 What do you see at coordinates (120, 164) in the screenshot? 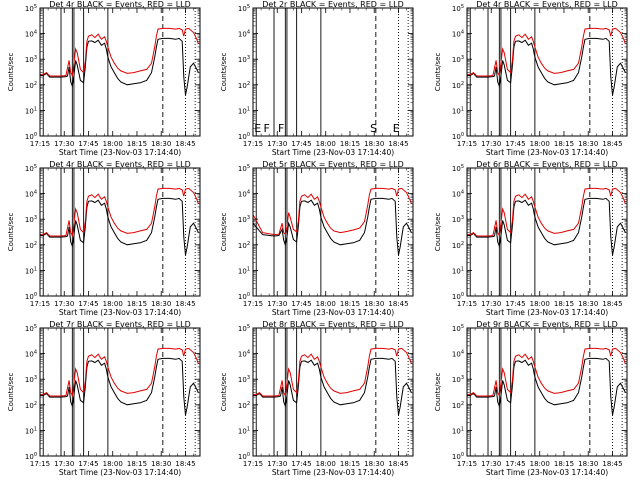
I see `panel-title: Det 4r BLACK = Events, RED = LLD` at bounding box center [120, 164].